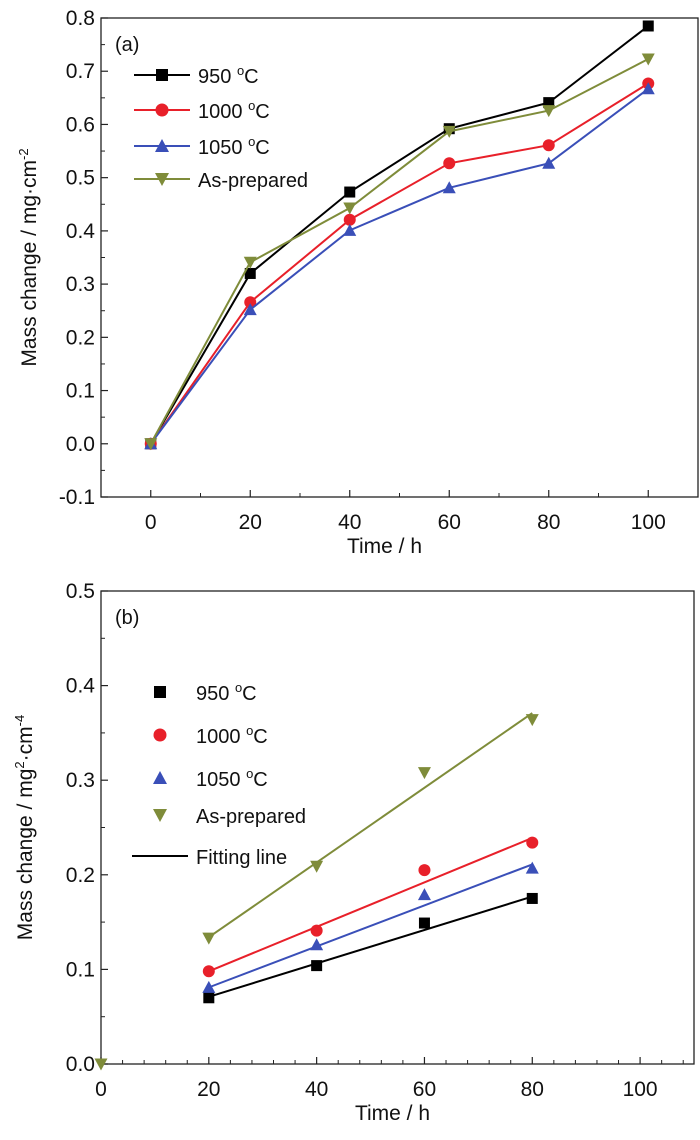 The width and height of the screenshot is (700, 1140). Describe the element at coordinates (251, 817) in the screenshot. I see `legend-label: As-prepared` at that location.